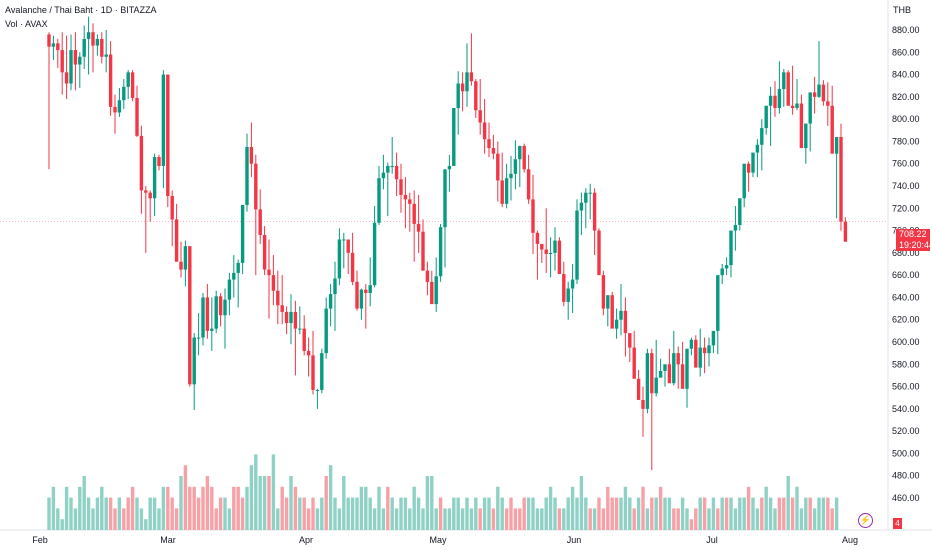 The width and height of the screenshot is (932, 550). What do you see at coordinates (906, 409) in the screenshot?
I see `y-tick-label: 540.00` at bounding box center [906, 409].